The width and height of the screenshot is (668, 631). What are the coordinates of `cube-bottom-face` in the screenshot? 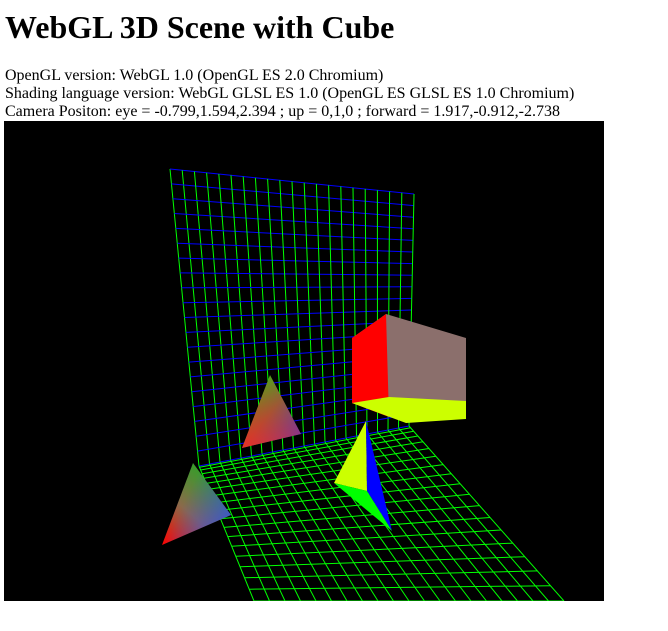 It's located at (409, 410).